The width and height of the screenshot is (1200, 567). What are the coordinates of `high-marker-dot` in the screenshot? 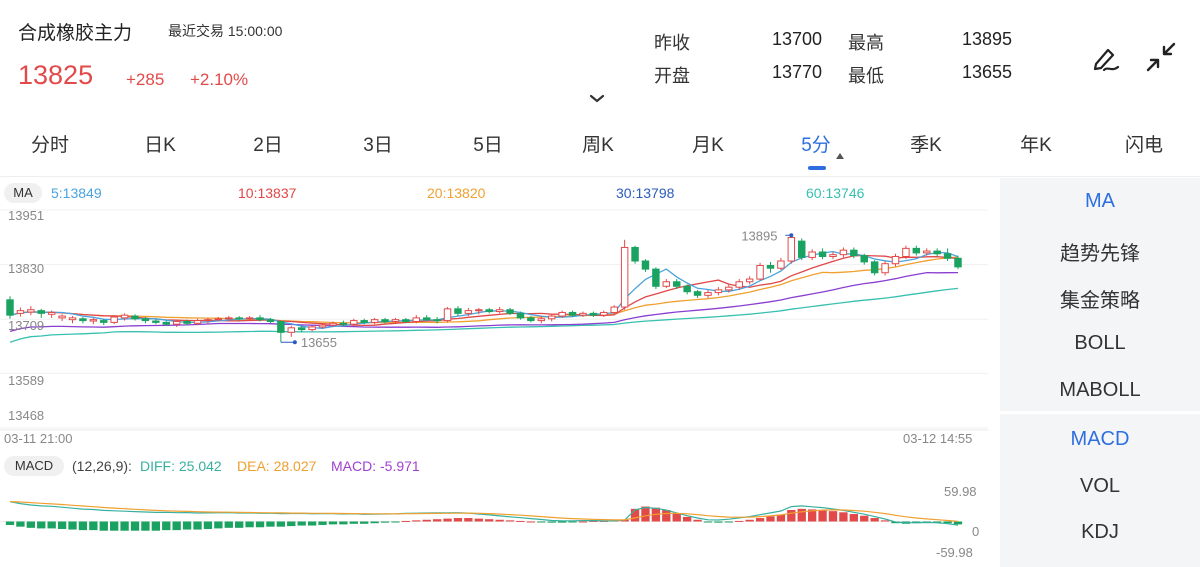 It's located at (791, 235).